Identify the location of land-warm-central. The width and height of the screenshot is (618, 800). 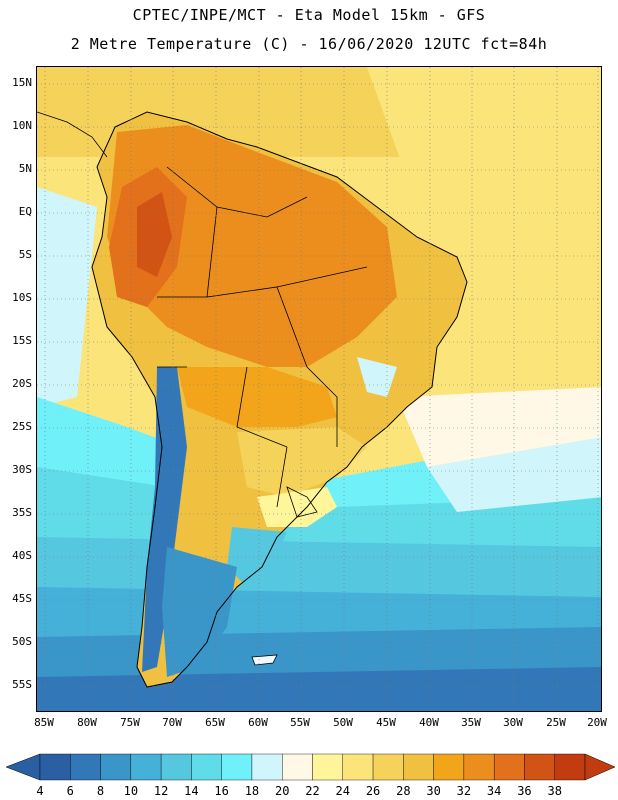
(257, 397).